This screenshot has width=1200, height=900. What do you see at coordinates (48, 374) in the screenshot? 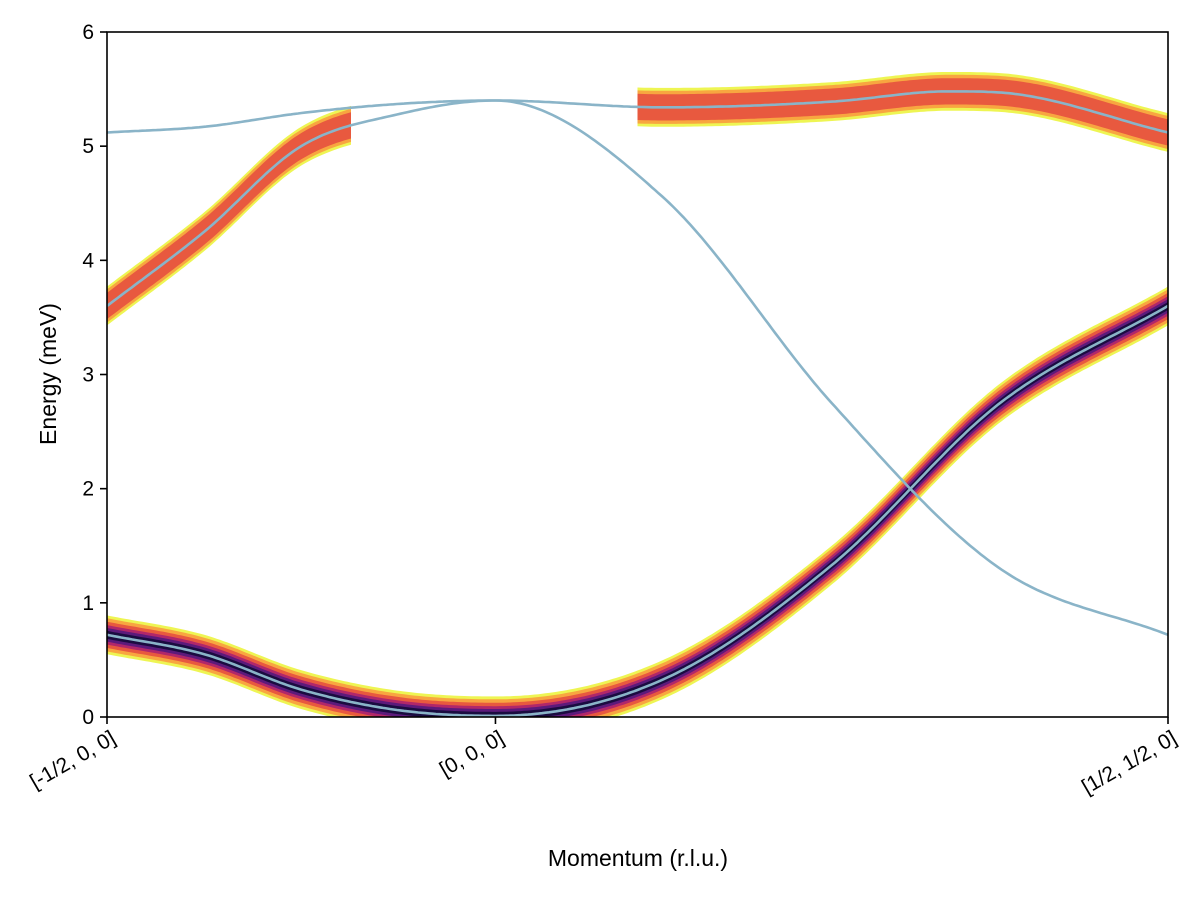
I see `y-axis-title: Energy (meV)` at bounding box center [48, 374].